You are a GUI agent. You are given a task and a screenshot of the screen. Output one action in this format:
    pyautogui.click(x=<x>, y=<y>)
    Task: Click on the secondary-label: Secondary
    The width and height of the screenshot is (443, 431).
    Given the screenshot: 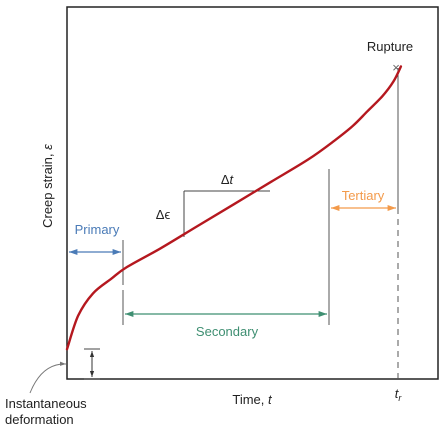 What is the action you would take?
    pyautogui.click(x=227, y=331)
    